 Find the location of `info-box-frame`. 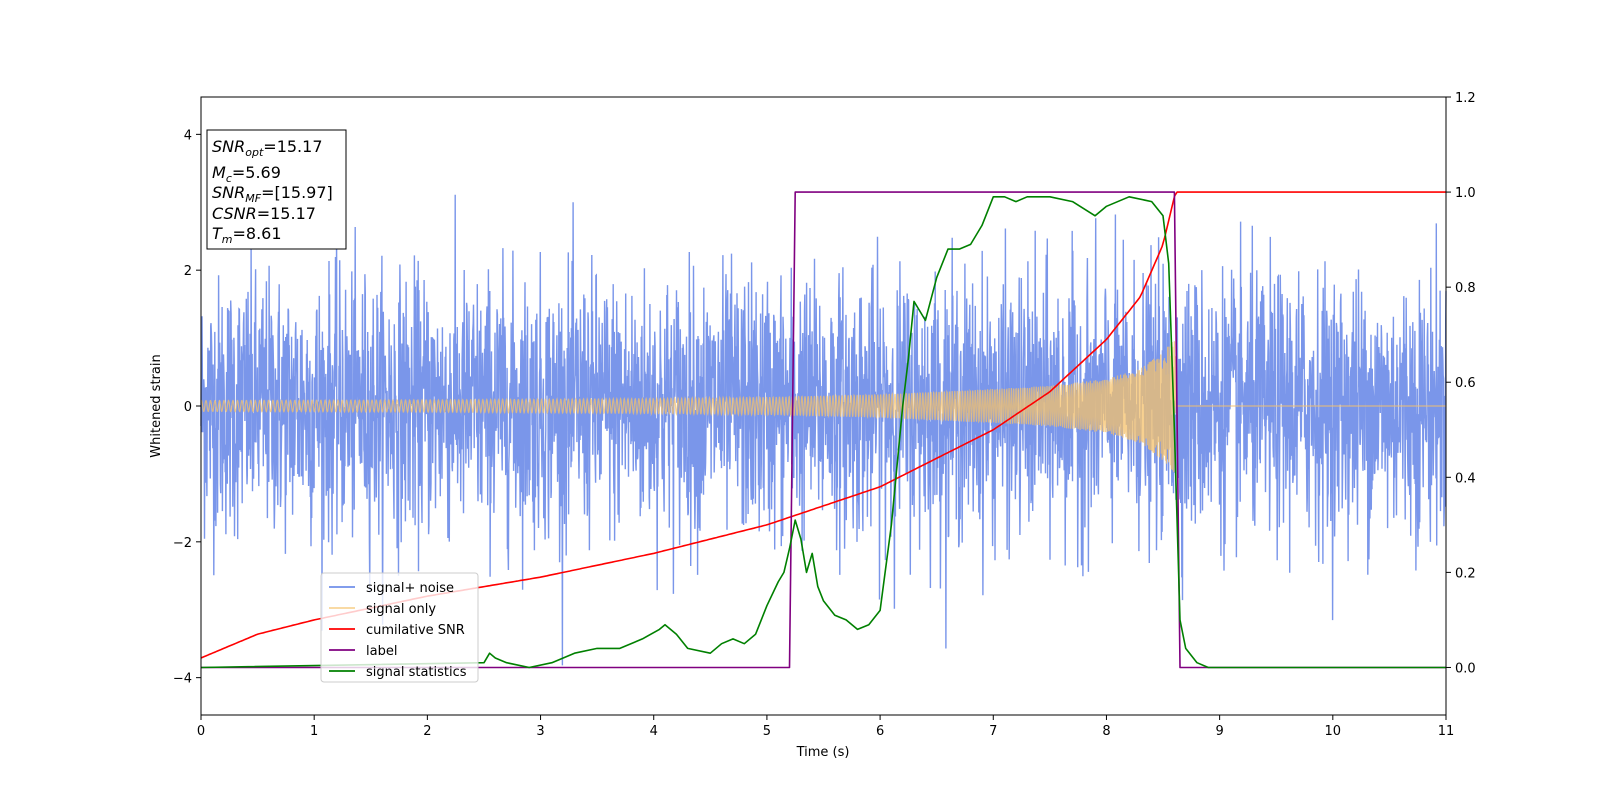

info-box-frame is located at coordinates (276, 189).